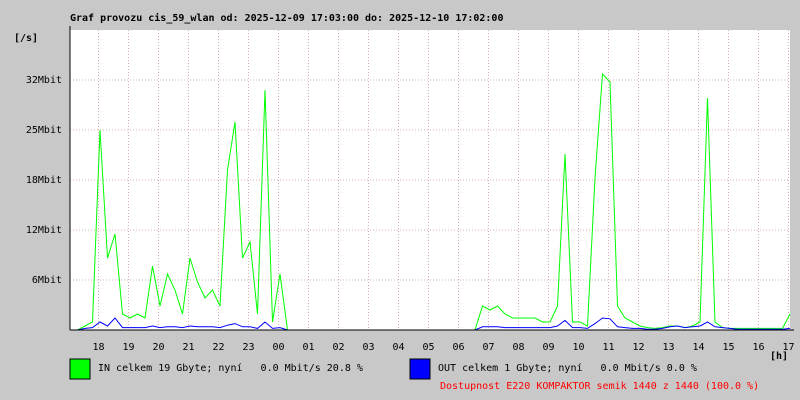 The height and width of the screenshot is (400, 800). What do you see at coordinates (44, 180) in the screenshot?
I see `y-tick-label: 18Mbit` at bounding box center [44, 180].